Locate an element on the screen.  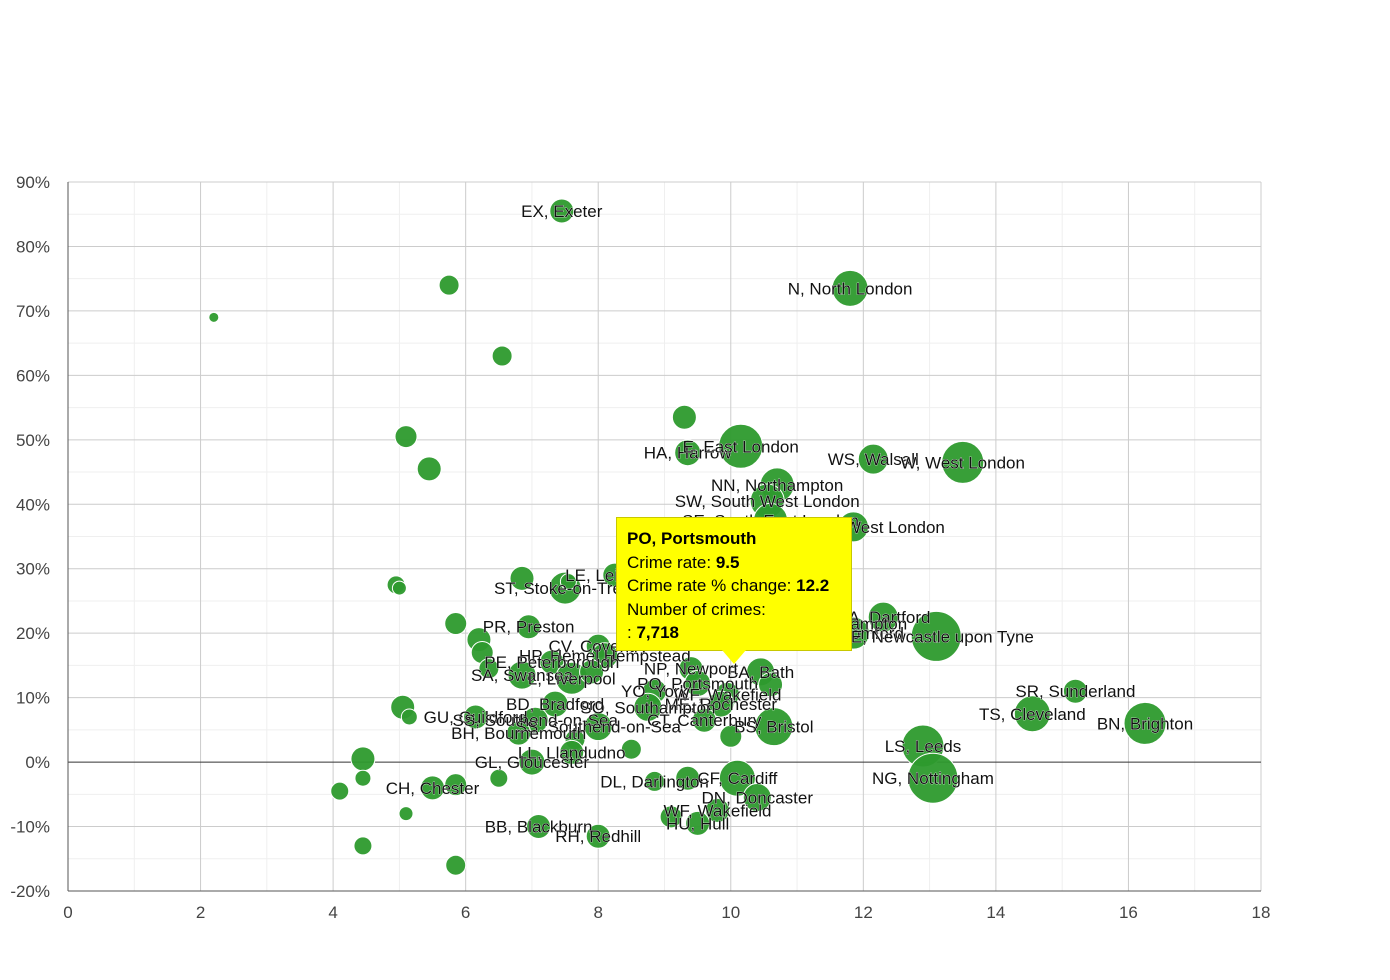
x-tick-label: 6 is located at coordinates (465, 912).